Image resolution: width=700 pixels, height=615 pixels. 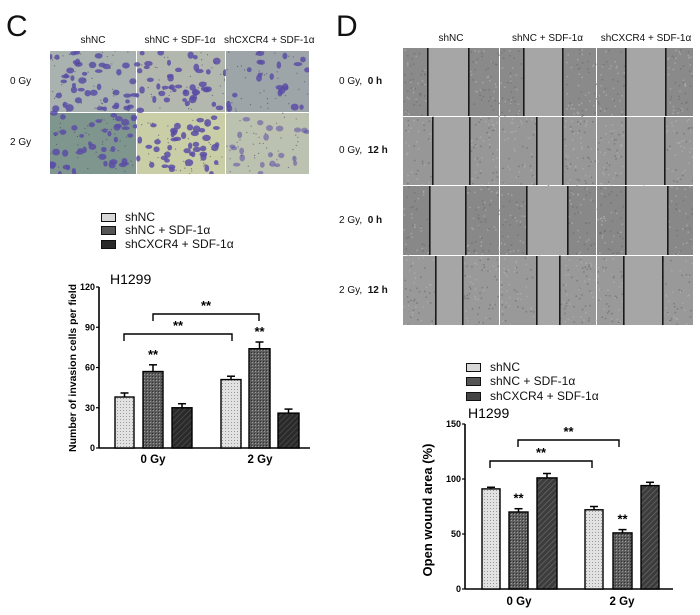 I want to click on row-dose: 2 Gy,, so click(x=351, y=290).